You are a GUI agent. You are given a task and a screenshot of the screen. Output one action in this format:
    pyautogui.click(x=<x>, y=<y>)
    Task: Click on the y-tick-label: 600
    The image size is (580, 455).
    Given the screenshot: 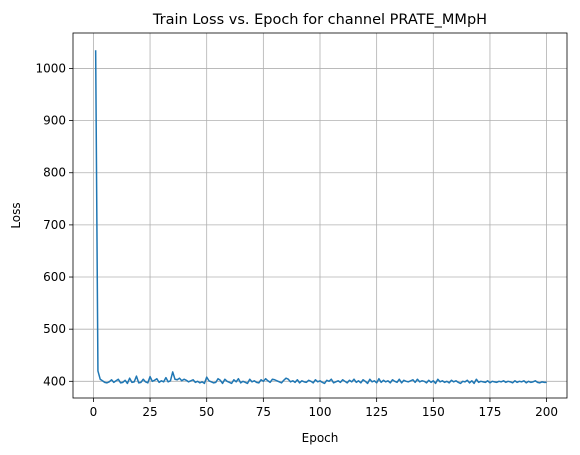 What is the action you would take?
    pyautogui.click(x=54, y=277)
    